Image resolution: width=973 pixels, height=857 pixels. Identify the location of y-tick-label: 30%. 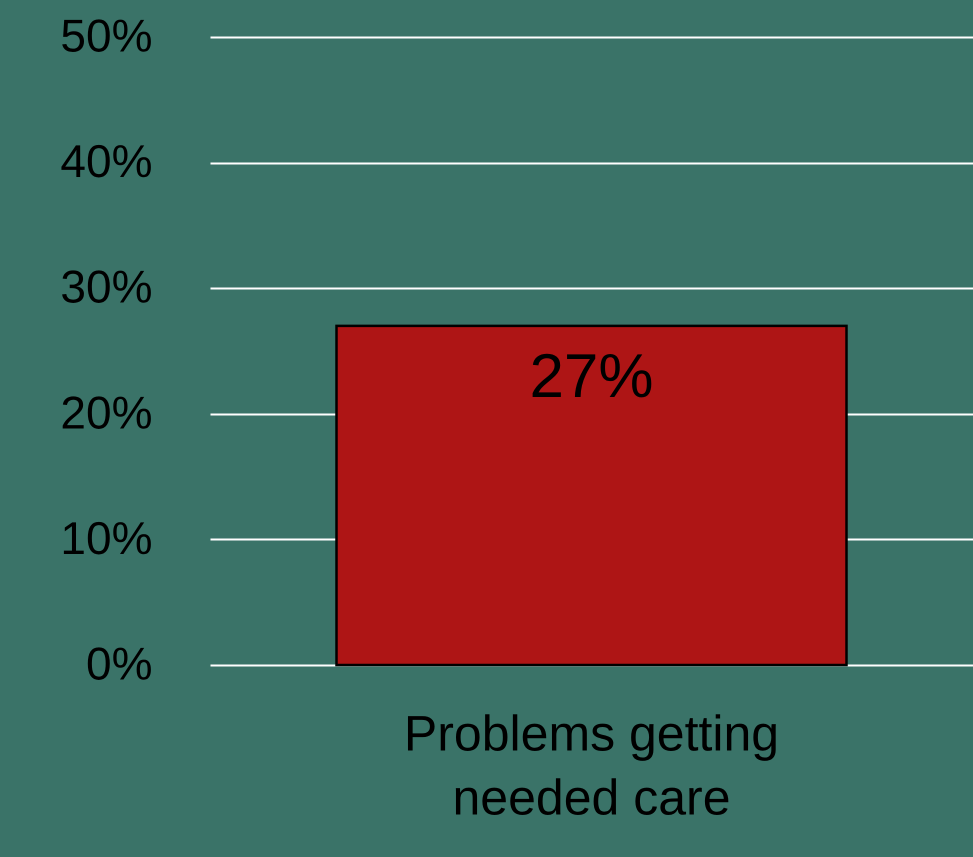
(106, 286).